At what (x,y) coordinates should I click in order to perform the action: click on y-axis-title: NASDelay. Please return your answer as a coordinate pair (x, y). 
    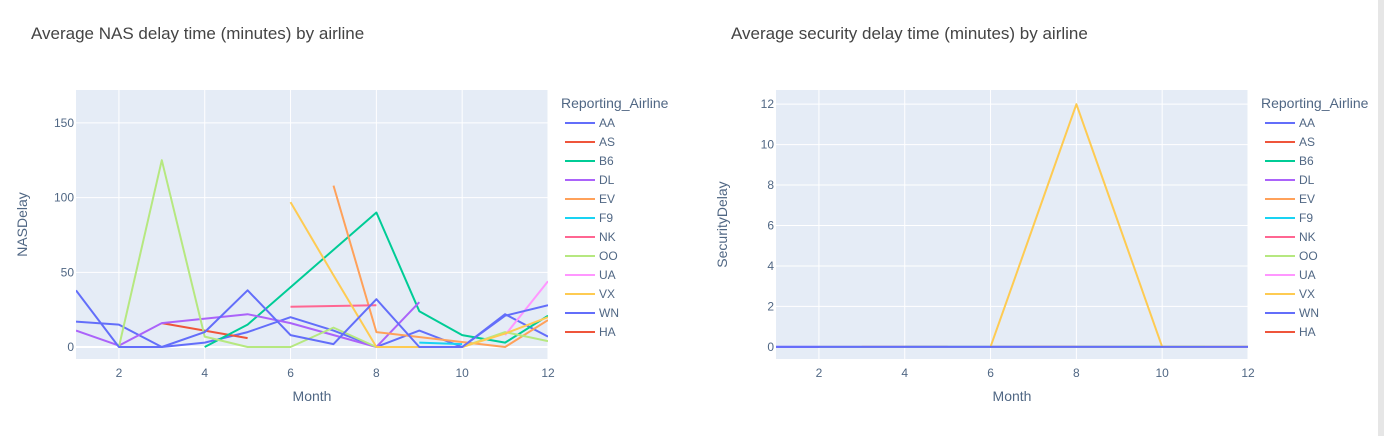
    Looking at the image, I should click on (22, 224).